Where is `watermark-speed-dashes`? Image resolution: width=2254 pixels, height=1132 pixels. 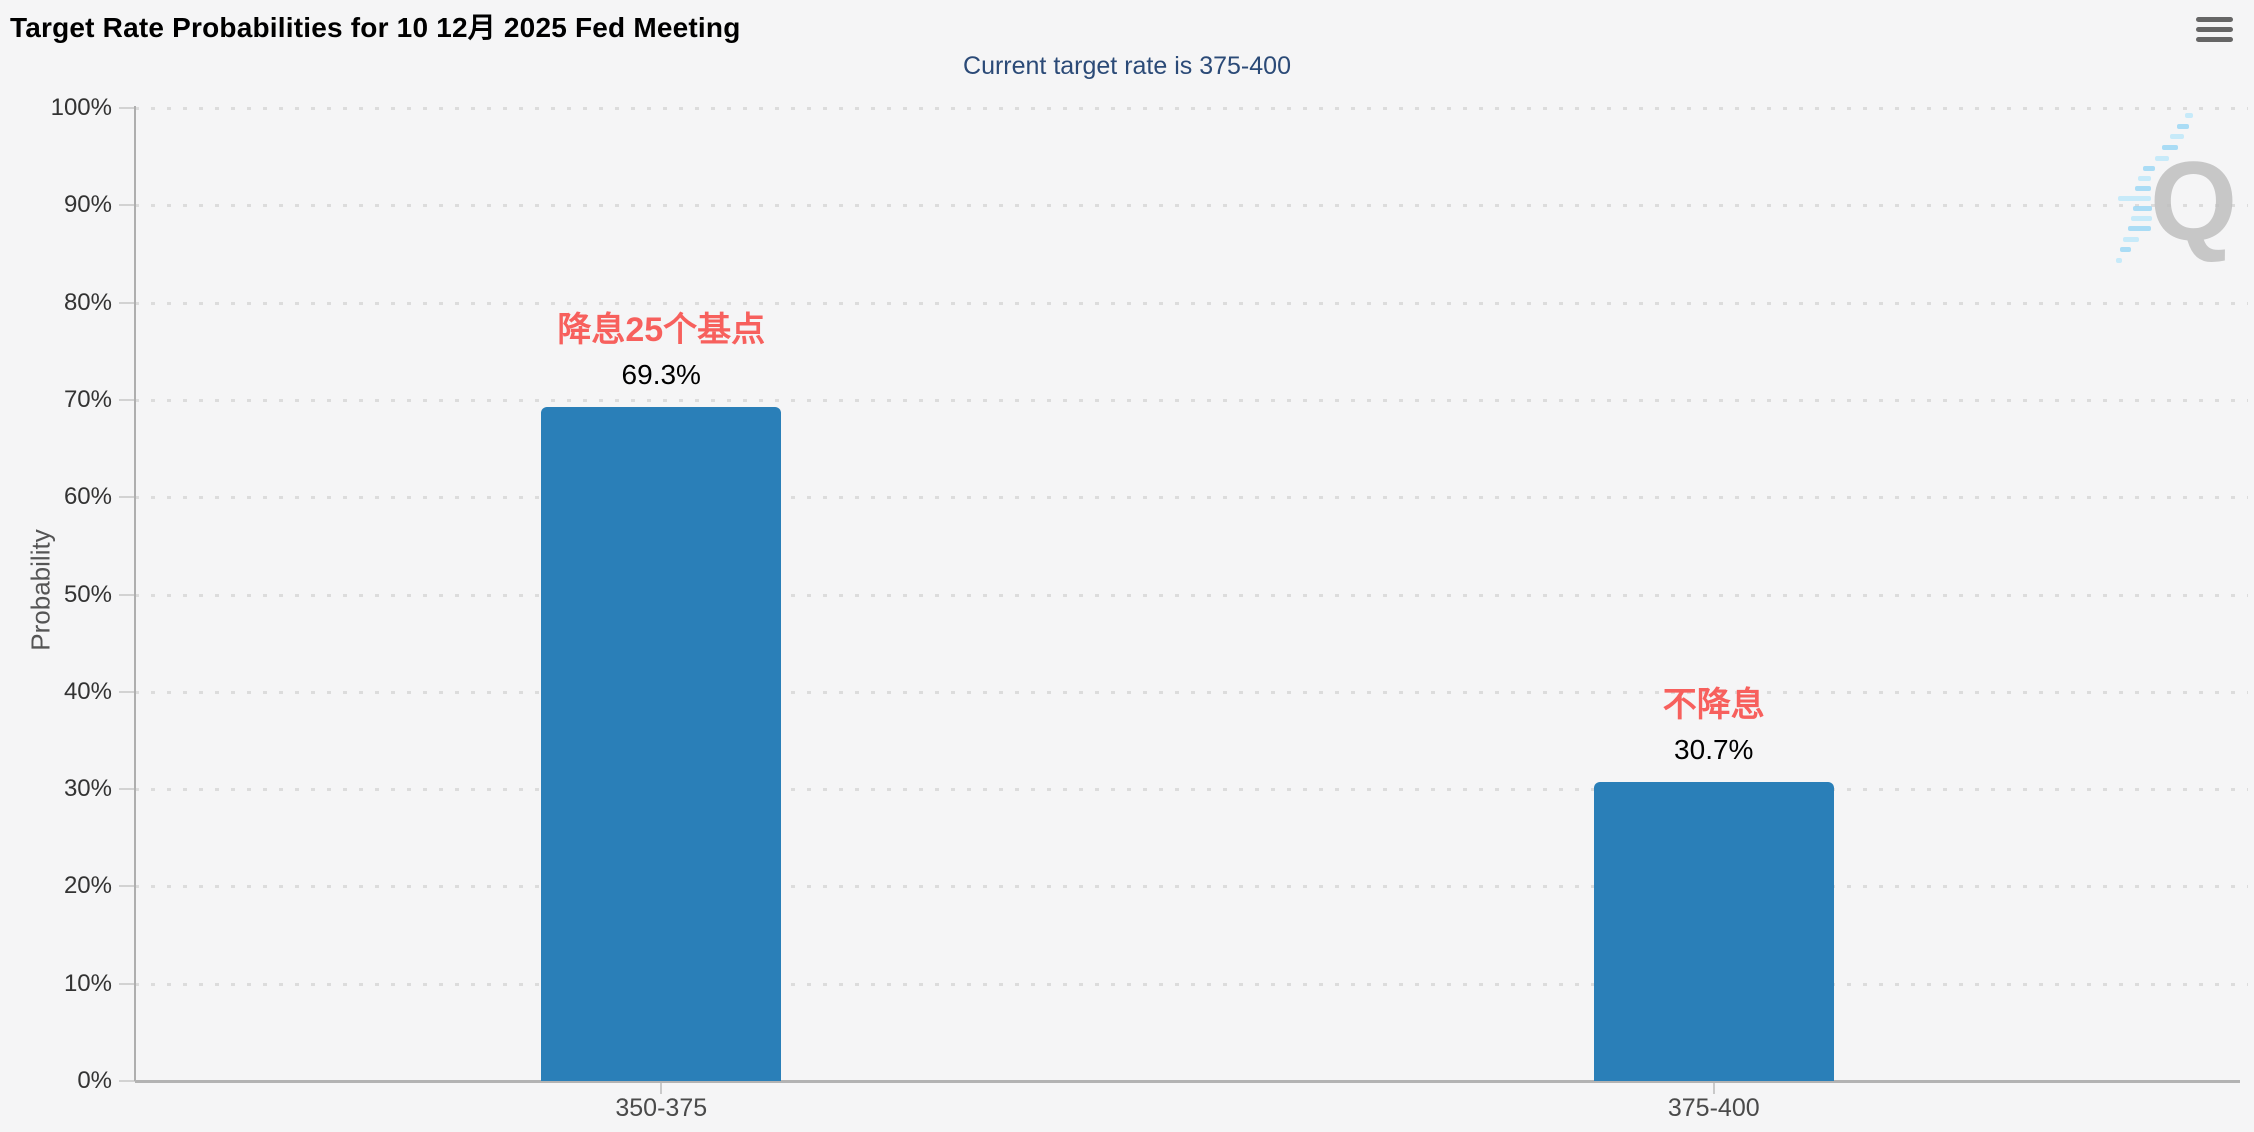
watermark-speed-dashes is located at coordinates (2154, 188).